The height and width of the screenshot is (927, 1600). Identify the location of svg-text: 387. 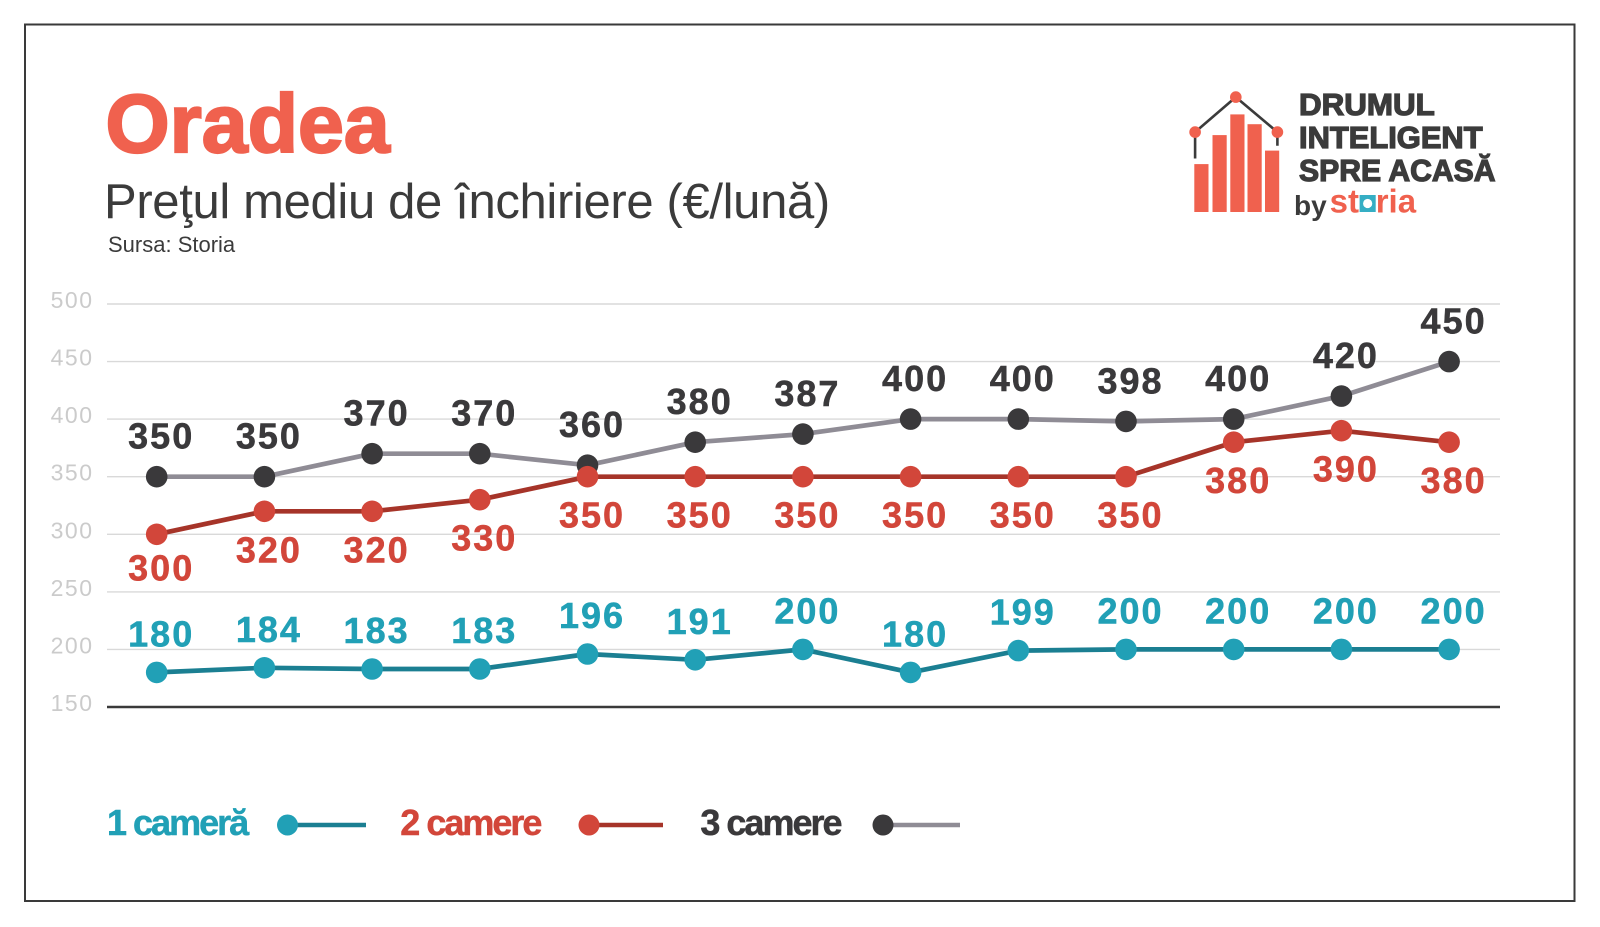
(807, 393).